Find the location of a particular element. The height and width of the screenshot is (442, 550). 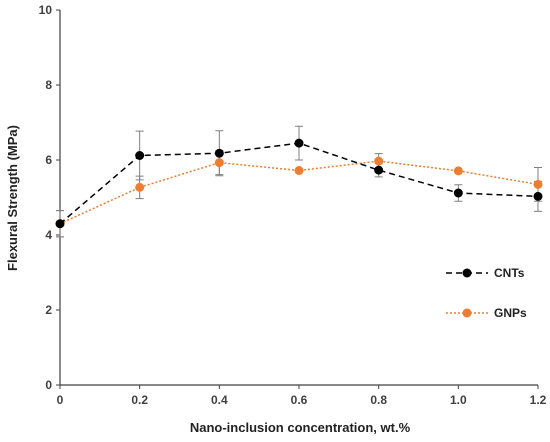

gnps-legend-label: GNPs is located at coordinates (510, 313).